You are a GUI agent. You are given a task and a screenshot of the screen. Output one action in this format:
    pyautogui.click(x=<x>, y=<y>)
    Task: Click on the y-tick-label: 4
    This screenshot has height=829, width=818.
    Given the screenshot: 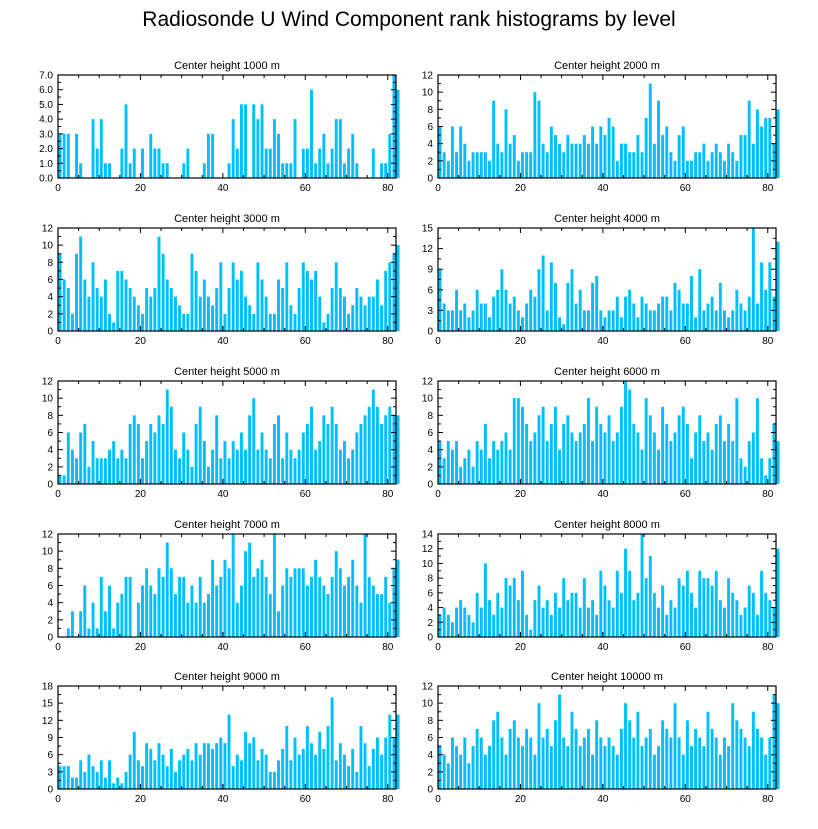 What is the action you would take?
    pyautogui.click(x=50, y=603)
    